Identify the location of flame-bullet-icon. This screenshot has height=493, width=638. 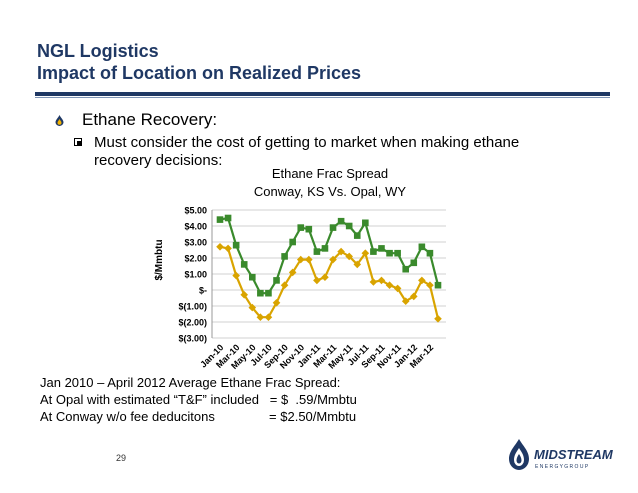
(59, 120).